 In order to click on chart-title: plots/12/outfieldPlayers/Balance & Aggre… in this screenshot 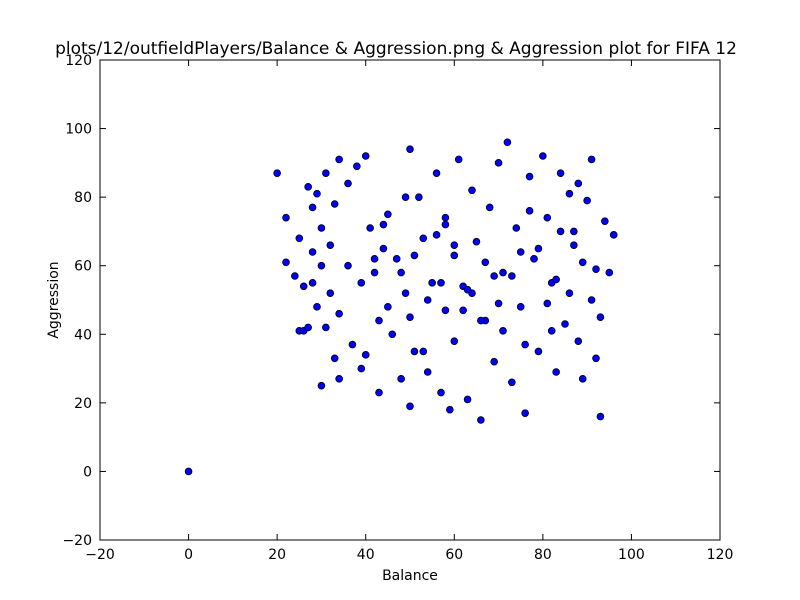, I will do `click(396, 49)`.